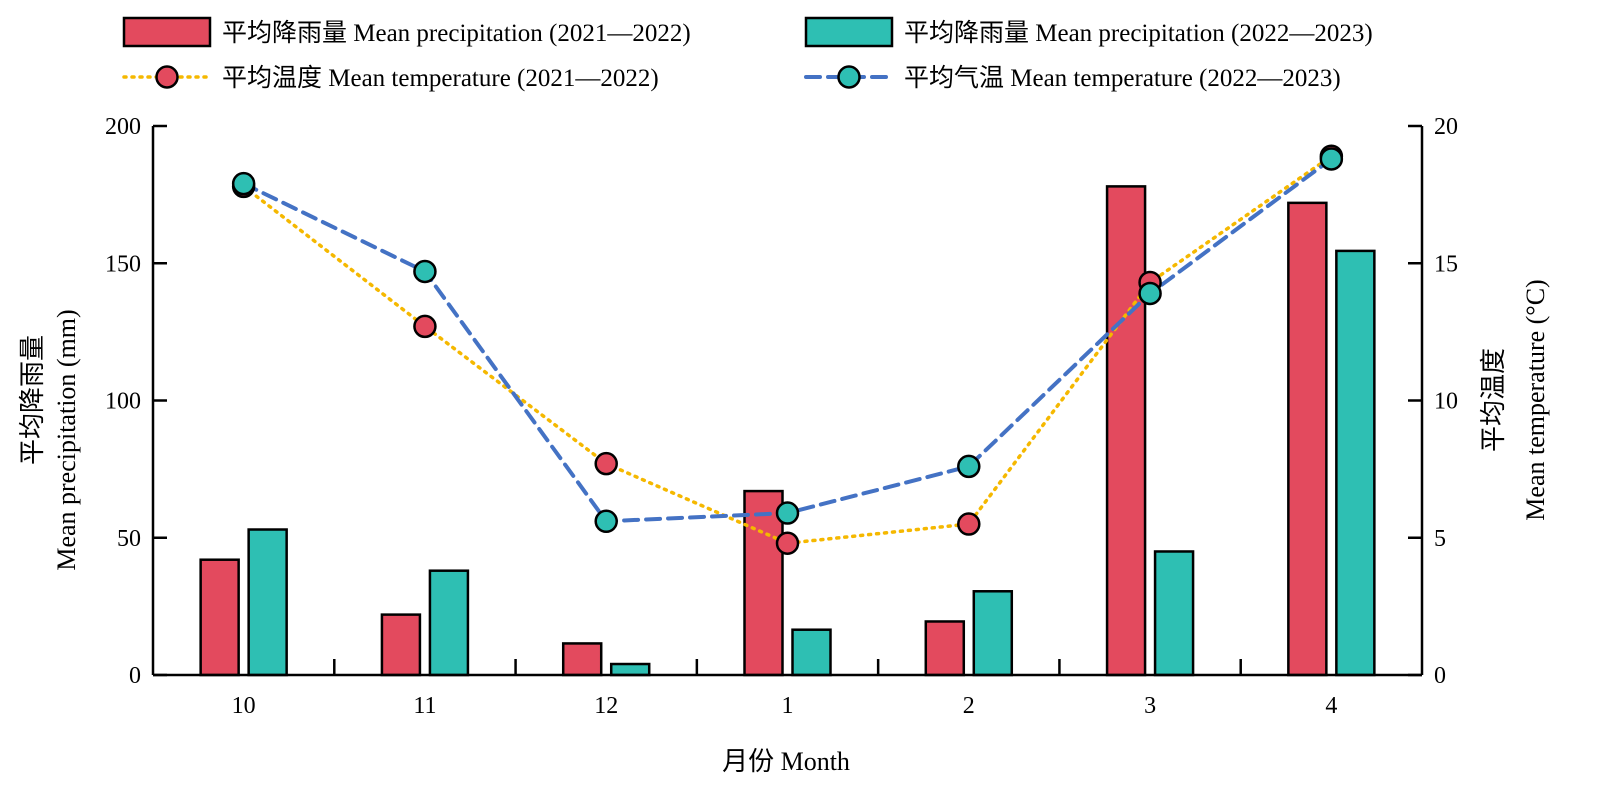  Describe the element at coordinates (786, 761) in the screenshot. I see `x-axis-title: 月份 Month` at that location.